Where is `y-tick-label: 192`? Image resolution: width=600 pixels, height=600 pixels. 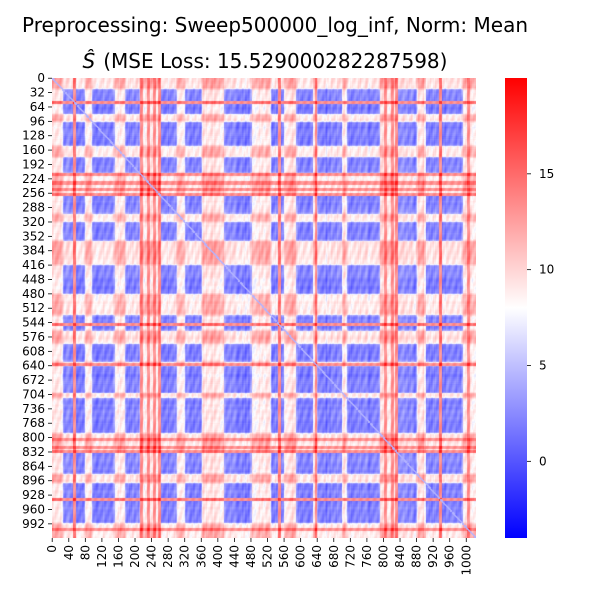
y-tick-label: 192 is located at coordinates (33, 164).